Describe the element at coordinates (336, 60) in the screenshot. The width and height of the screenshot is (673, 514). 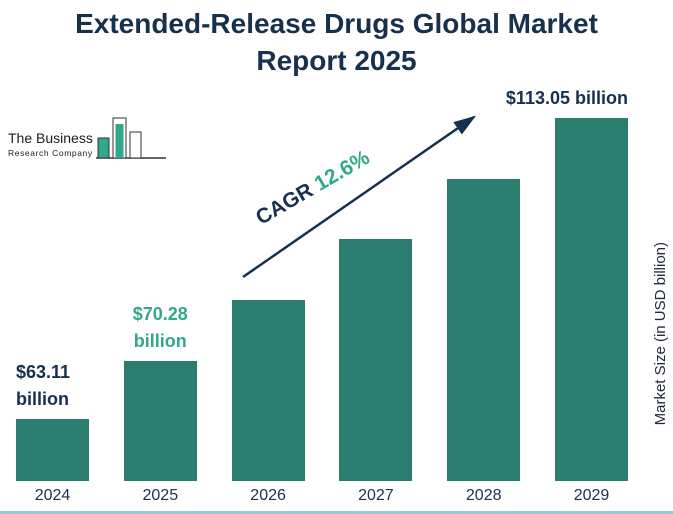
I see `title-line-2: Report 2025` at that location.